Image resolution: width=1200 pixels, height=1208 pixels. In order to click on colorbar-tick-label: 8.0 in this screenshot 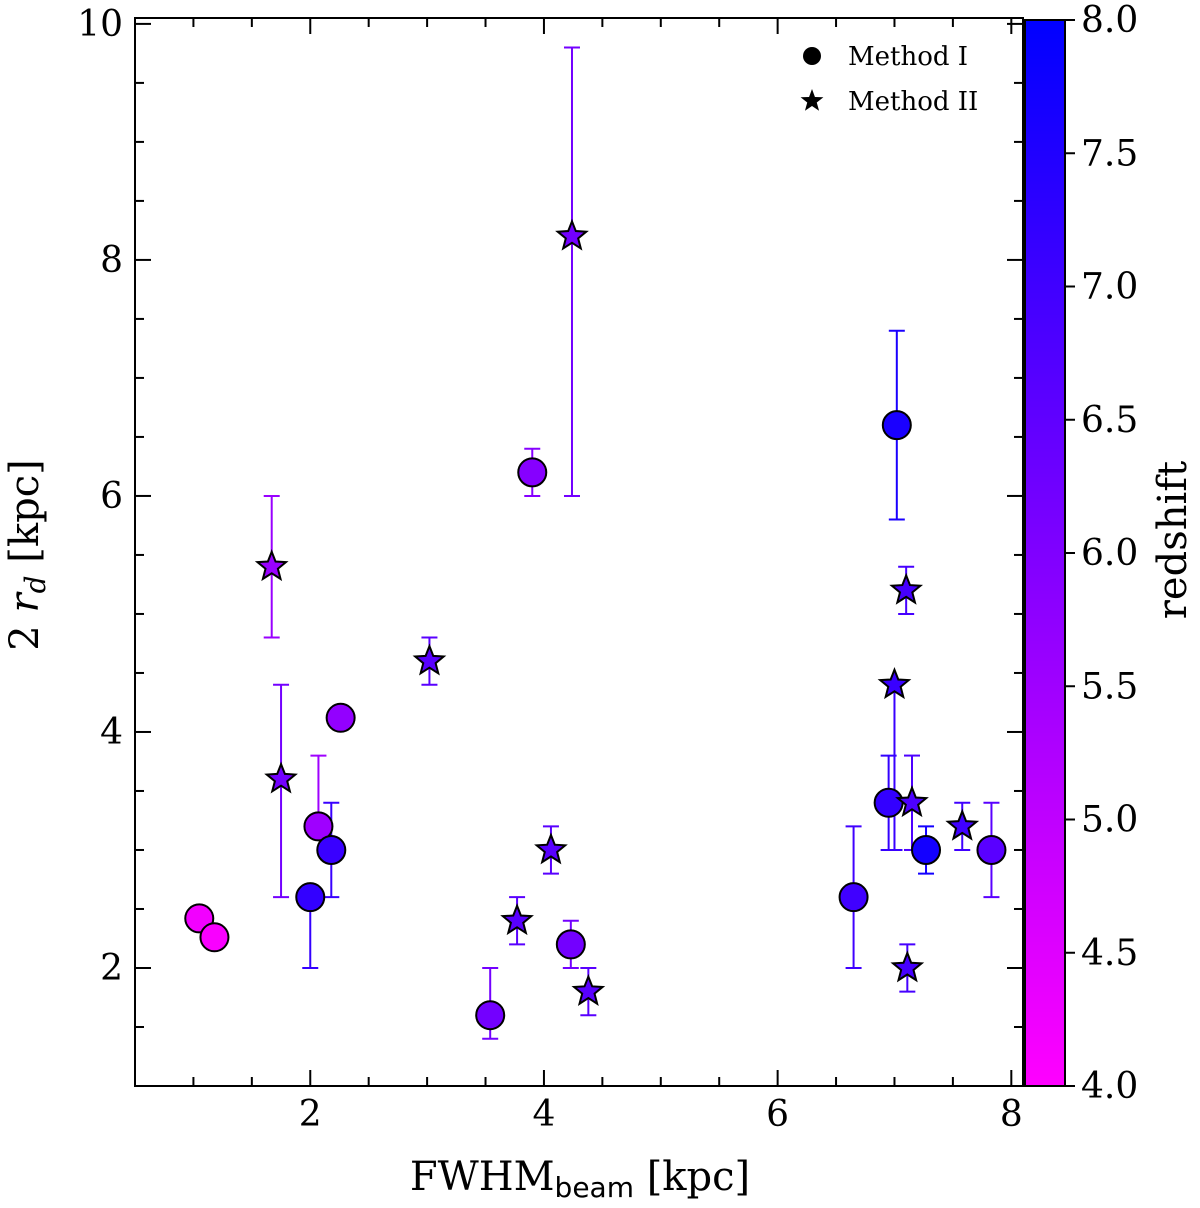, I will do `click(1109, 20)`.